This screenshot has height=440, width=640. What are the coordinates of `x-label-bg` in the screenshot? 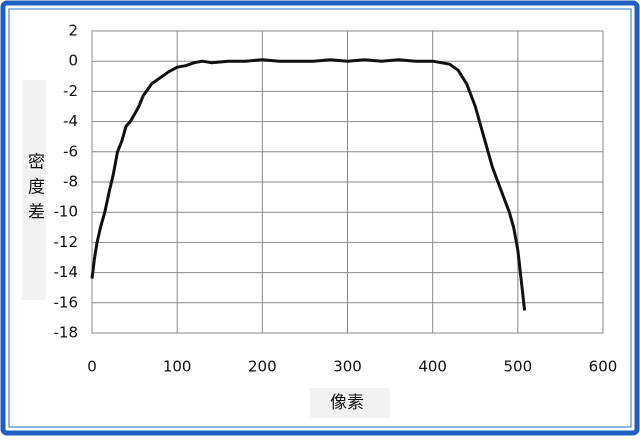 It's located at (350, 403).